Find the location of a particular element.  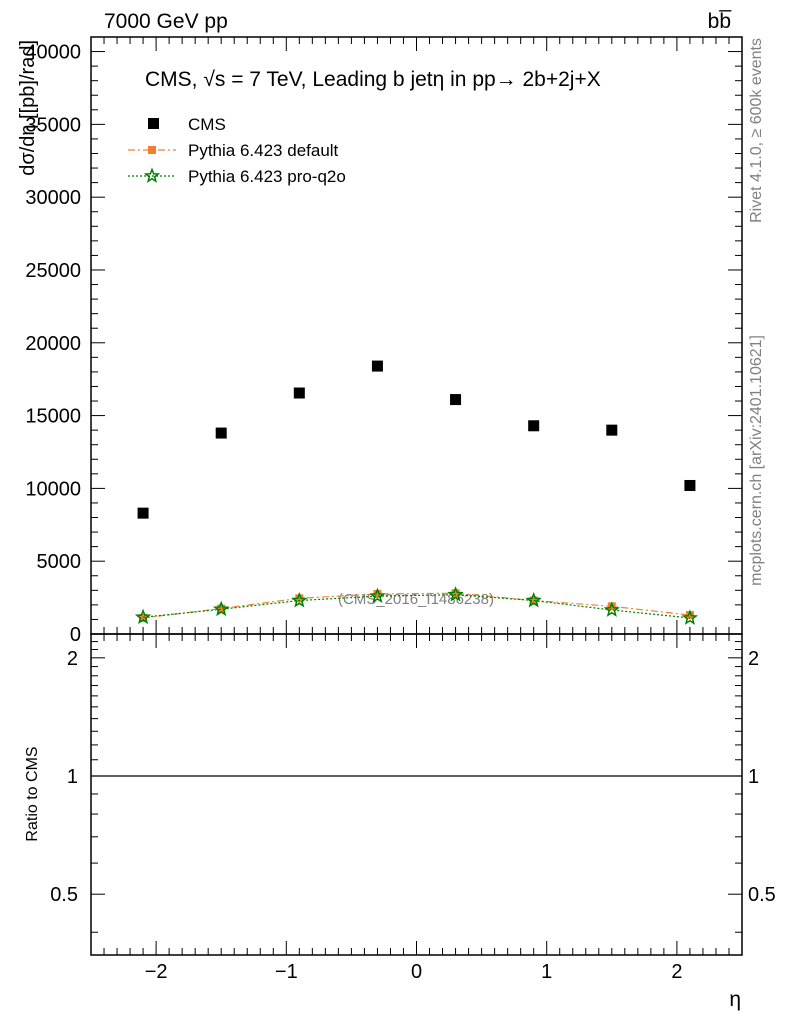

x-tick-label: −1 is located at coordinates (286, 972).